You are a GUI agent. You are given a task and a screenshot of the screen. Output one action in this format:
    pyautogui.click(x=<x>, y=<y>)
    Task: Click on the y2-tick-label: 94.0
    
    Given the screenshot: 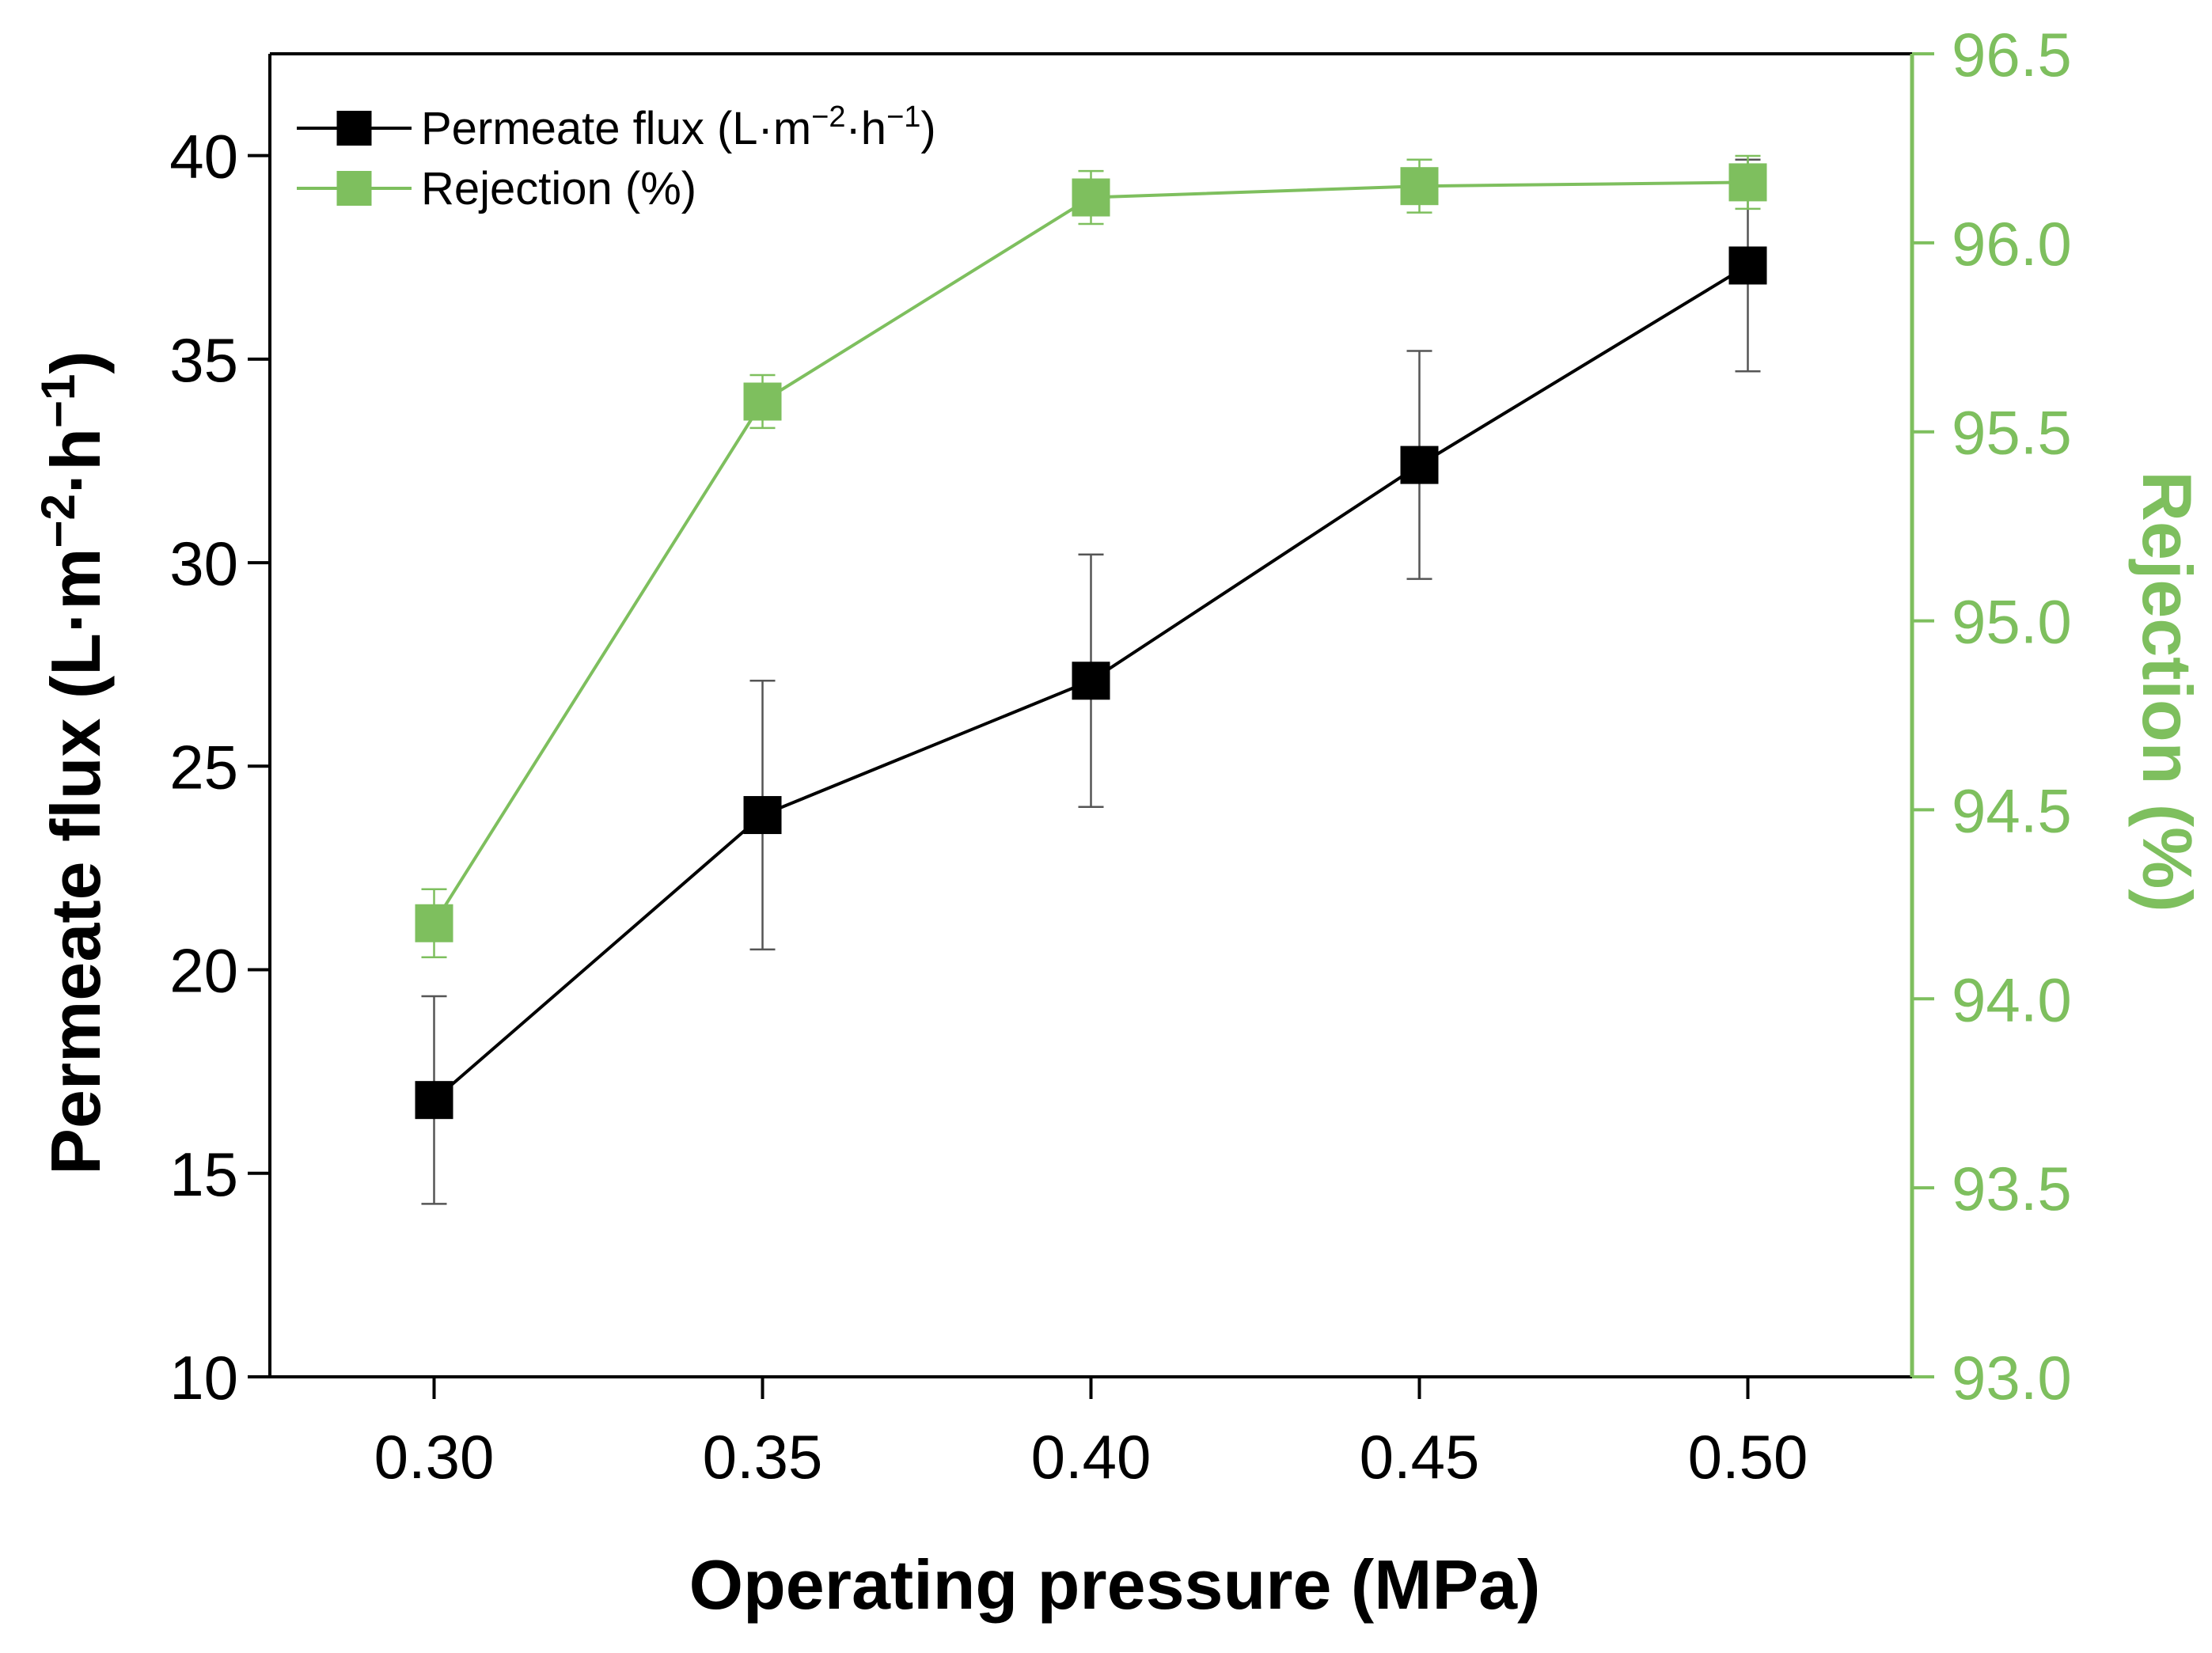 What is the action you would take?
    pyautogui.click(x=2012, y=999)
    